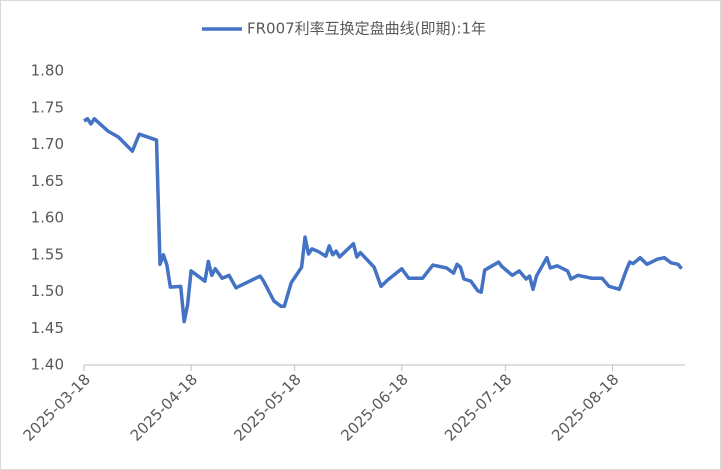 The width and height of the screenshot is (721, 470). What do you see at coordinates (47, 365) in the screenshot?
I see `y-tick-label: 1.40` at bounding box center [47, 365].